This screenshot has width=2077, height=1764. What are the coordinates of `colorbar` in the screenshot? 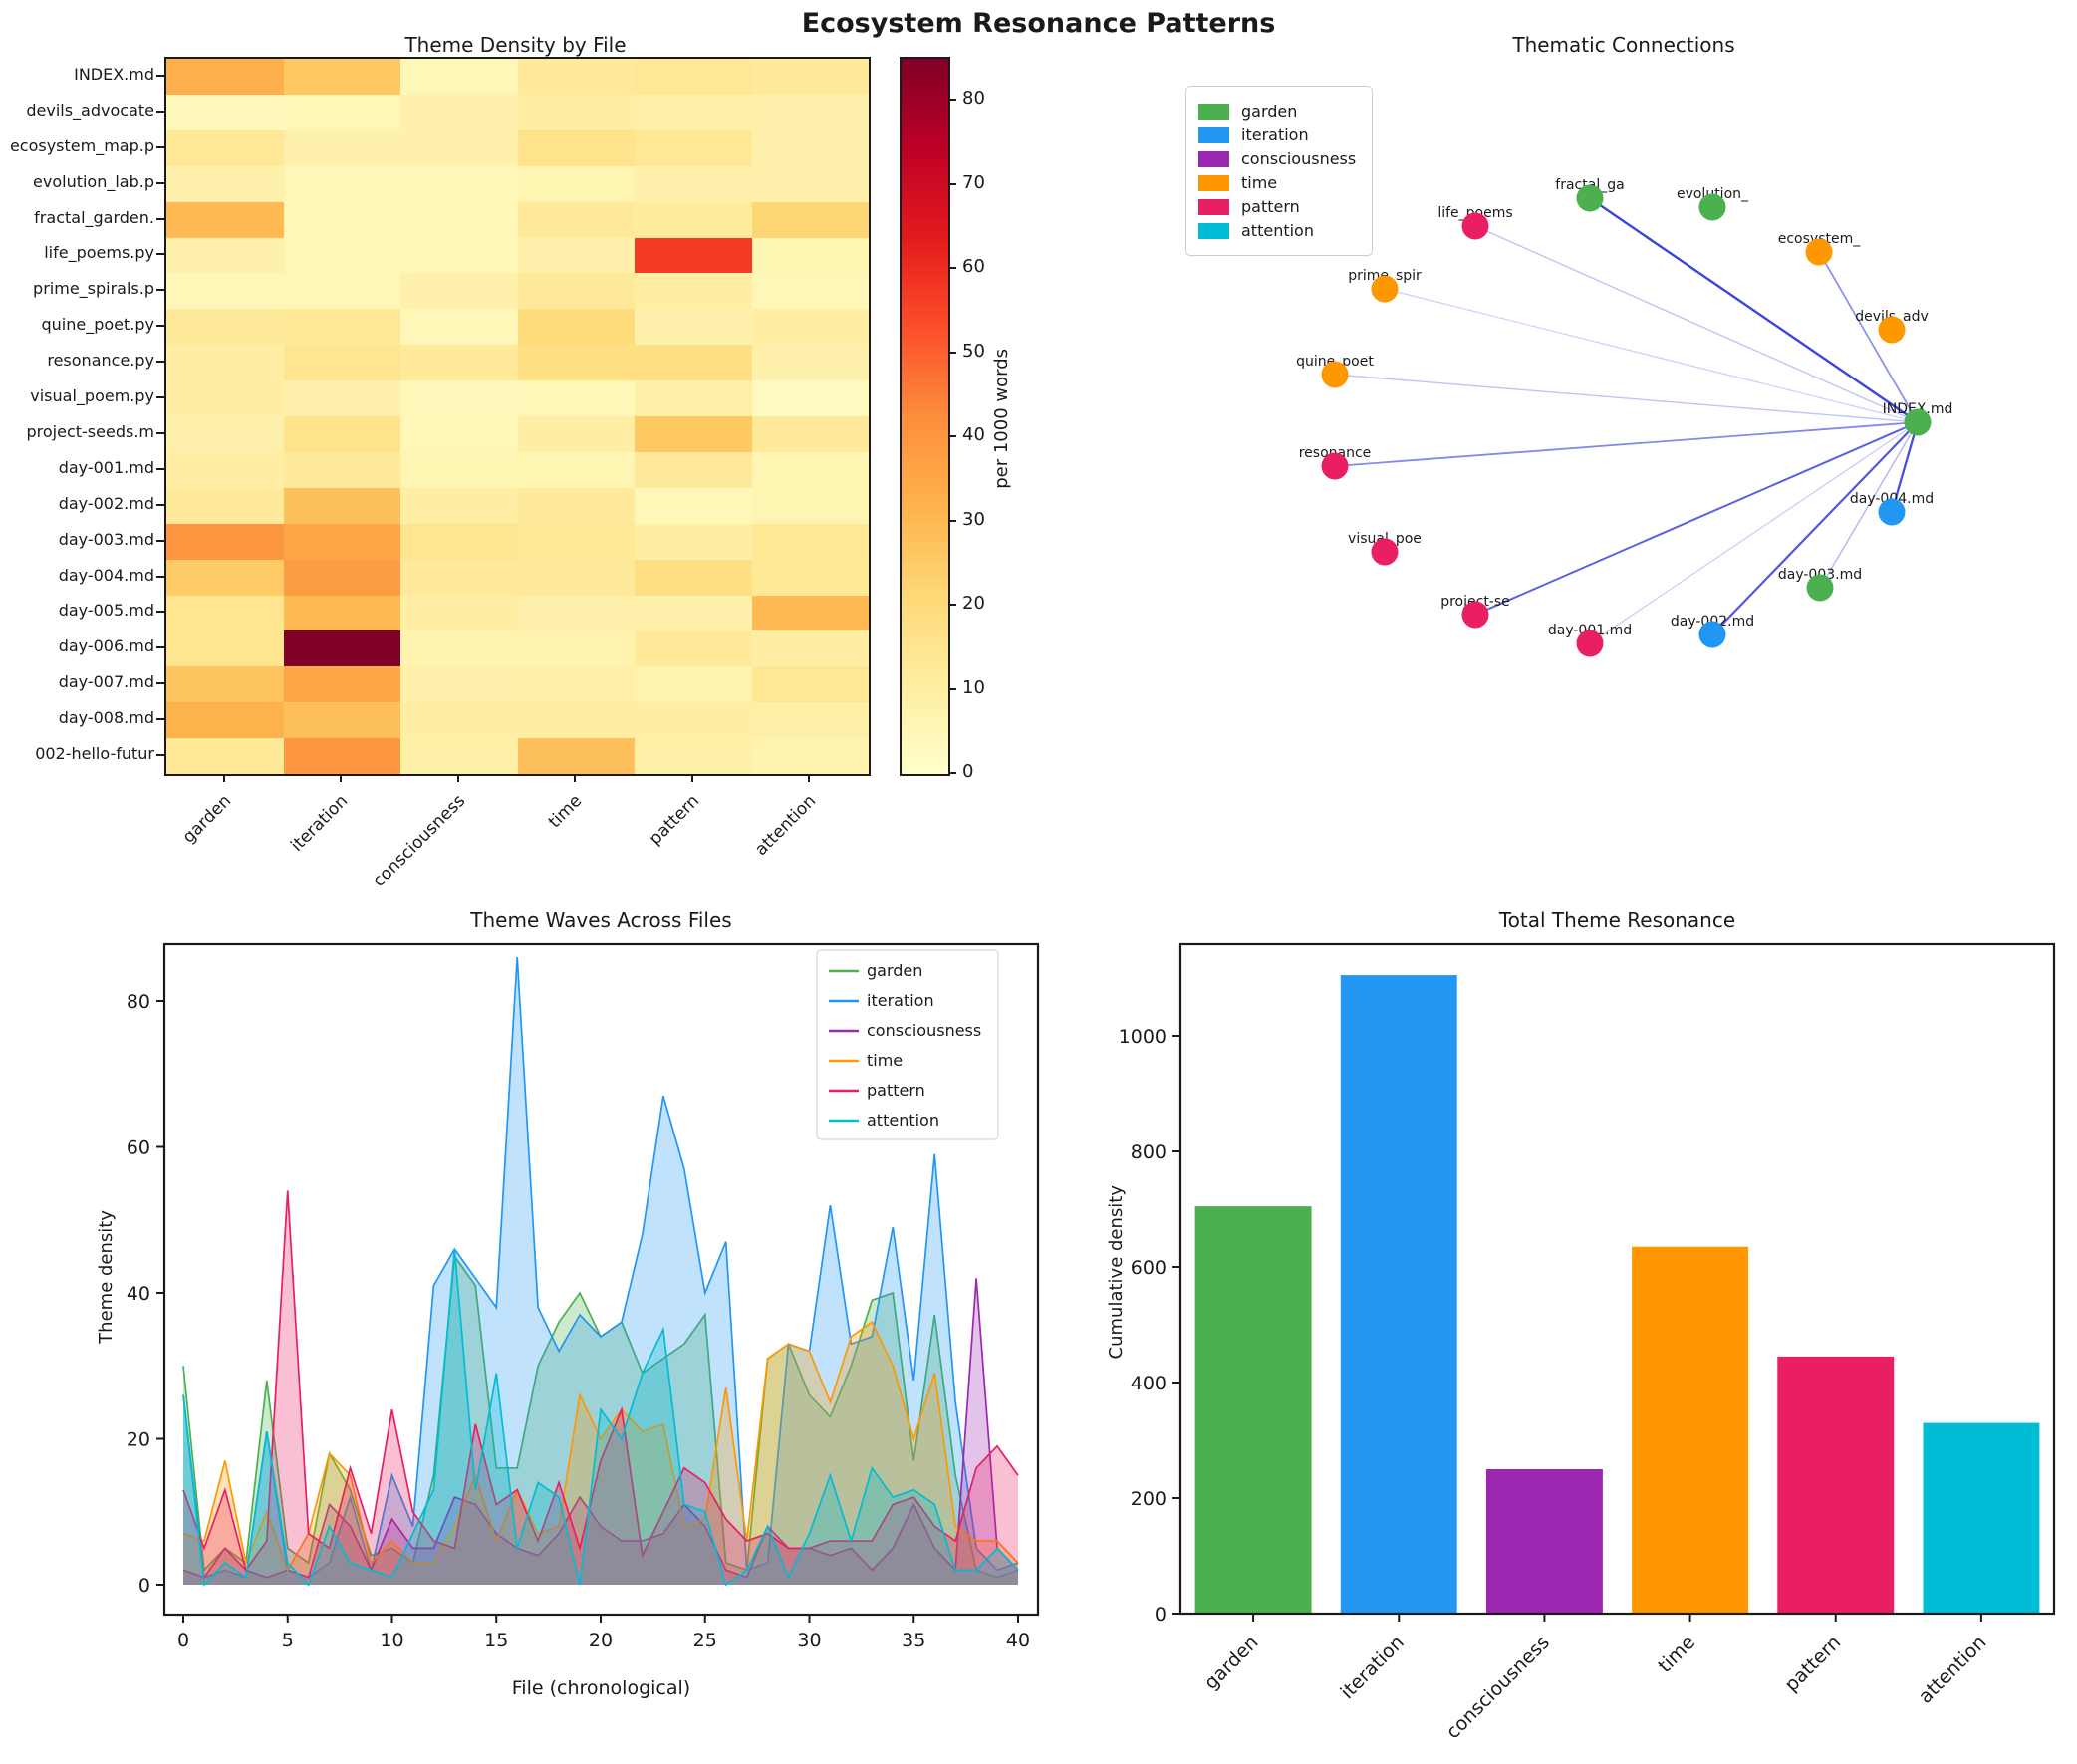 It's located at (925, 416).